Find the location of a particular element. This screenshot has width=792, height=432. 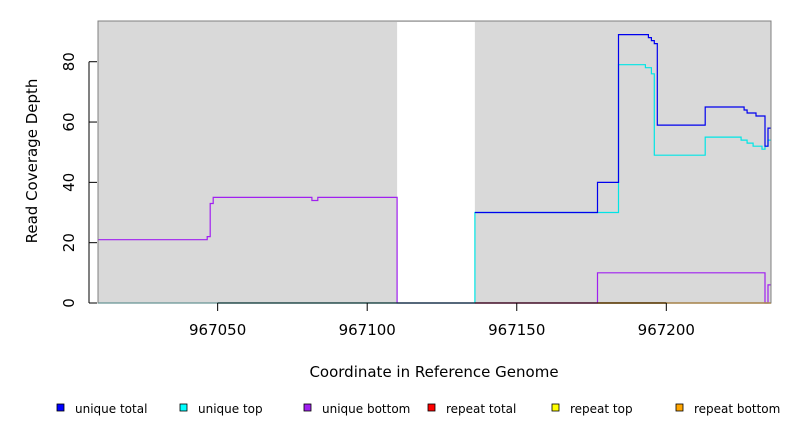

x-tick-label: 967150 is located at coordinates (516, 330).